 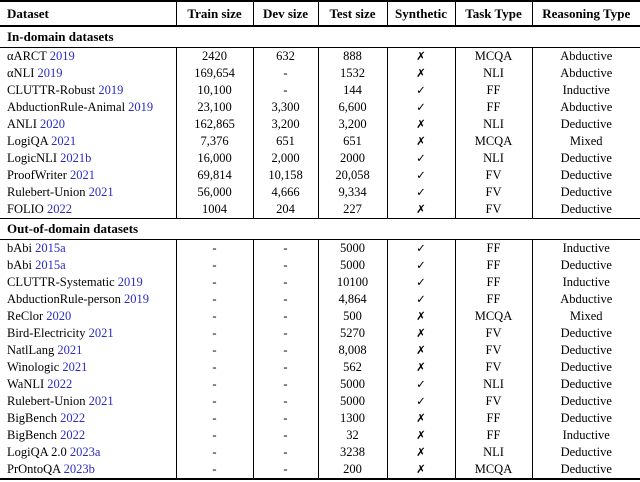 What do you see at coordinates (352, 350) in the screenshot?
I see `test-size-cell: 8,008` at bounding box center [352, 350].